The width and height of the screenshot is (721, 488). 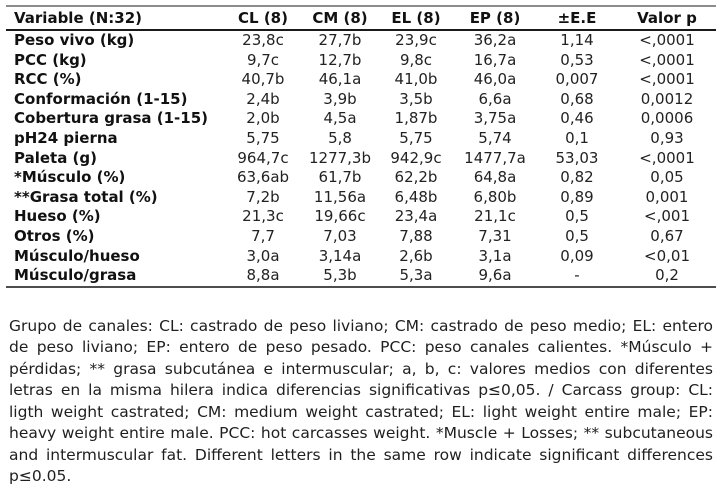 What do you see at coordinates (416, 59) in the screenshot?
I see `value-cell: 9,8c` at bounding box center [416, 59].